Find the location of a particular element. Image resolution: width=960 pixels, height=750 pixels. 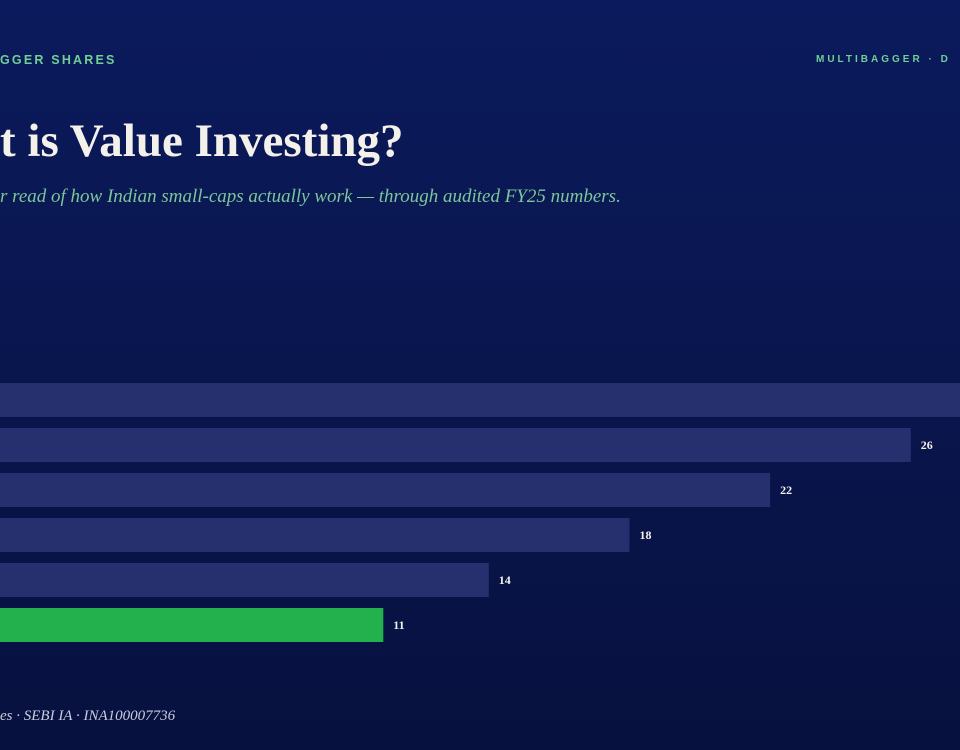

value-label: 22 is located at coordinates (786, 490).